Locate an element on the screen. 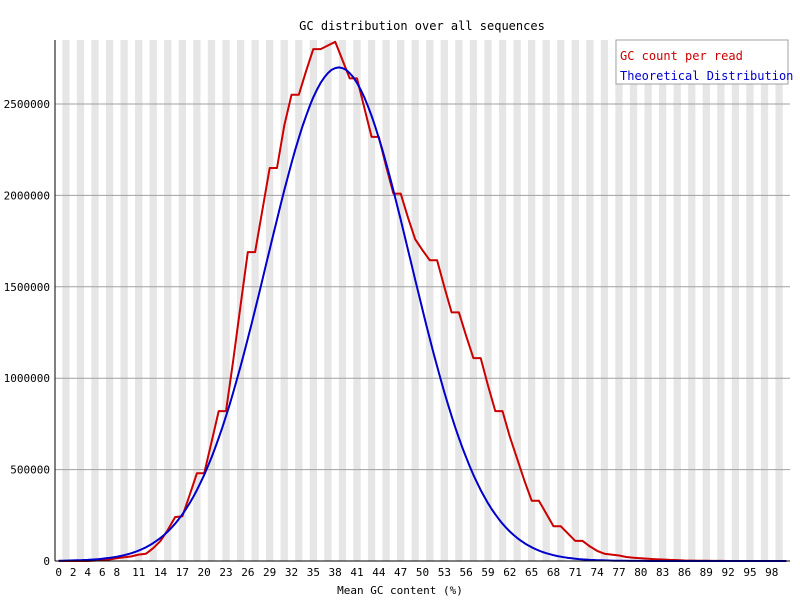  x-tick-label: 6 is located at coordinates (102, 572).